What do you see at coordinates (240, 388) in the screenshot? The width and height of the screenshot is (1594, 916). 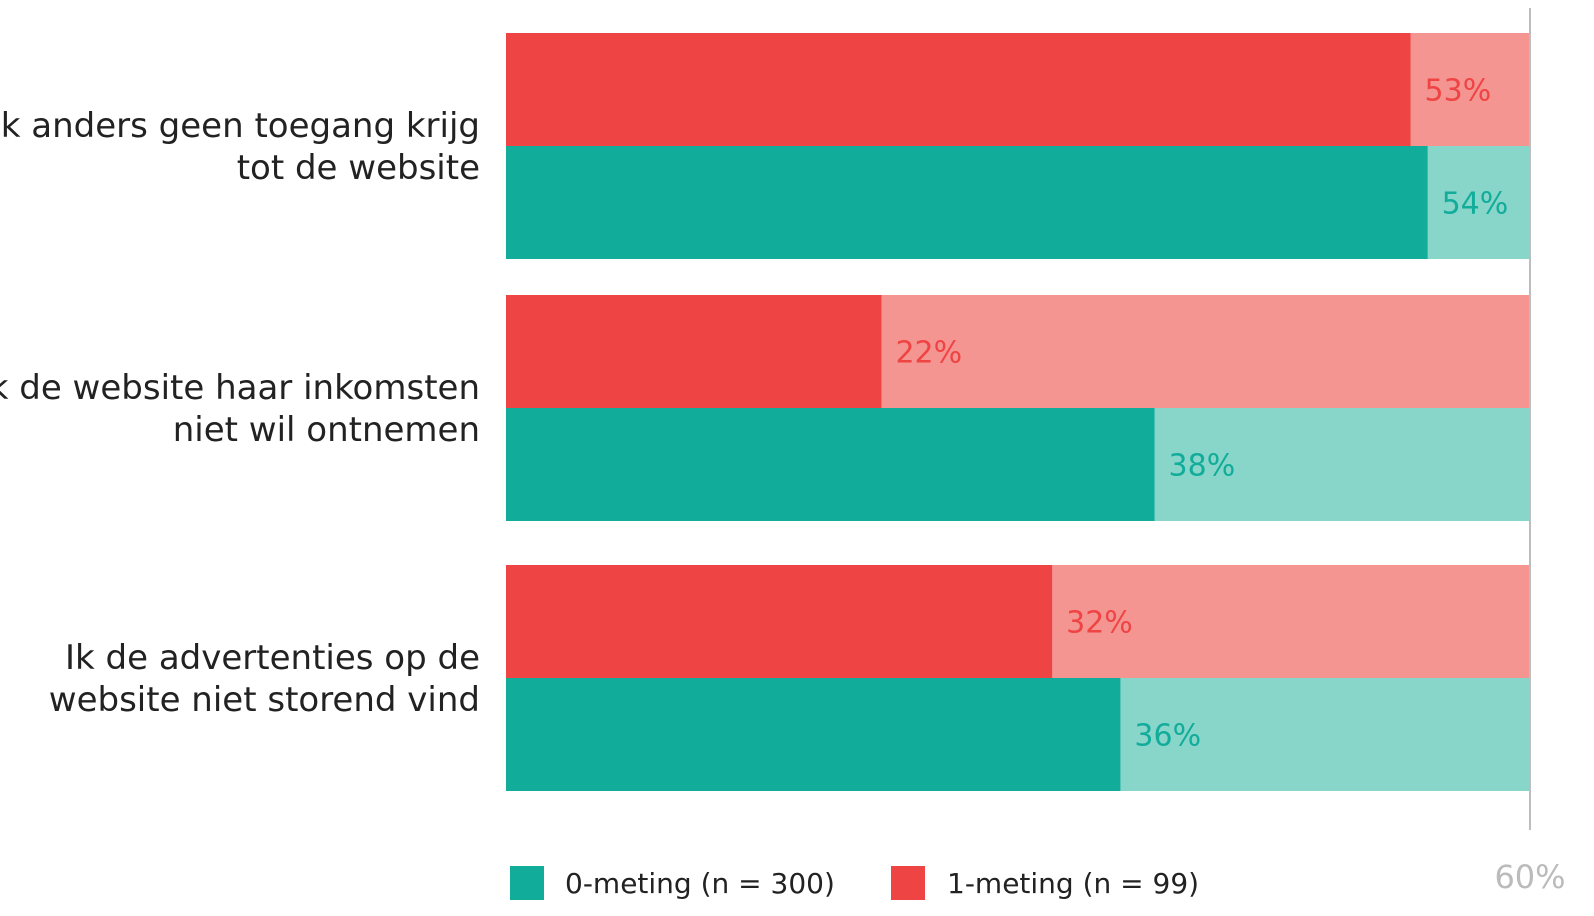 I see `category-label-line: Ik de website haar inkomsten` at bounding box center [240, 388].